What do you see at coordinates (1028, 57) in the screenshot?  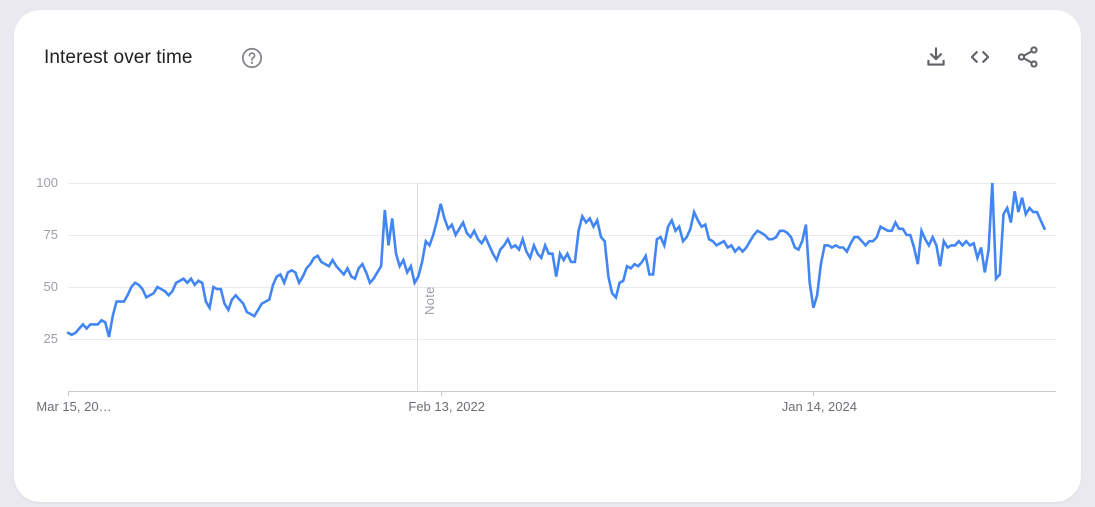 I see `share-icon` at bounding box center [1028, 57].